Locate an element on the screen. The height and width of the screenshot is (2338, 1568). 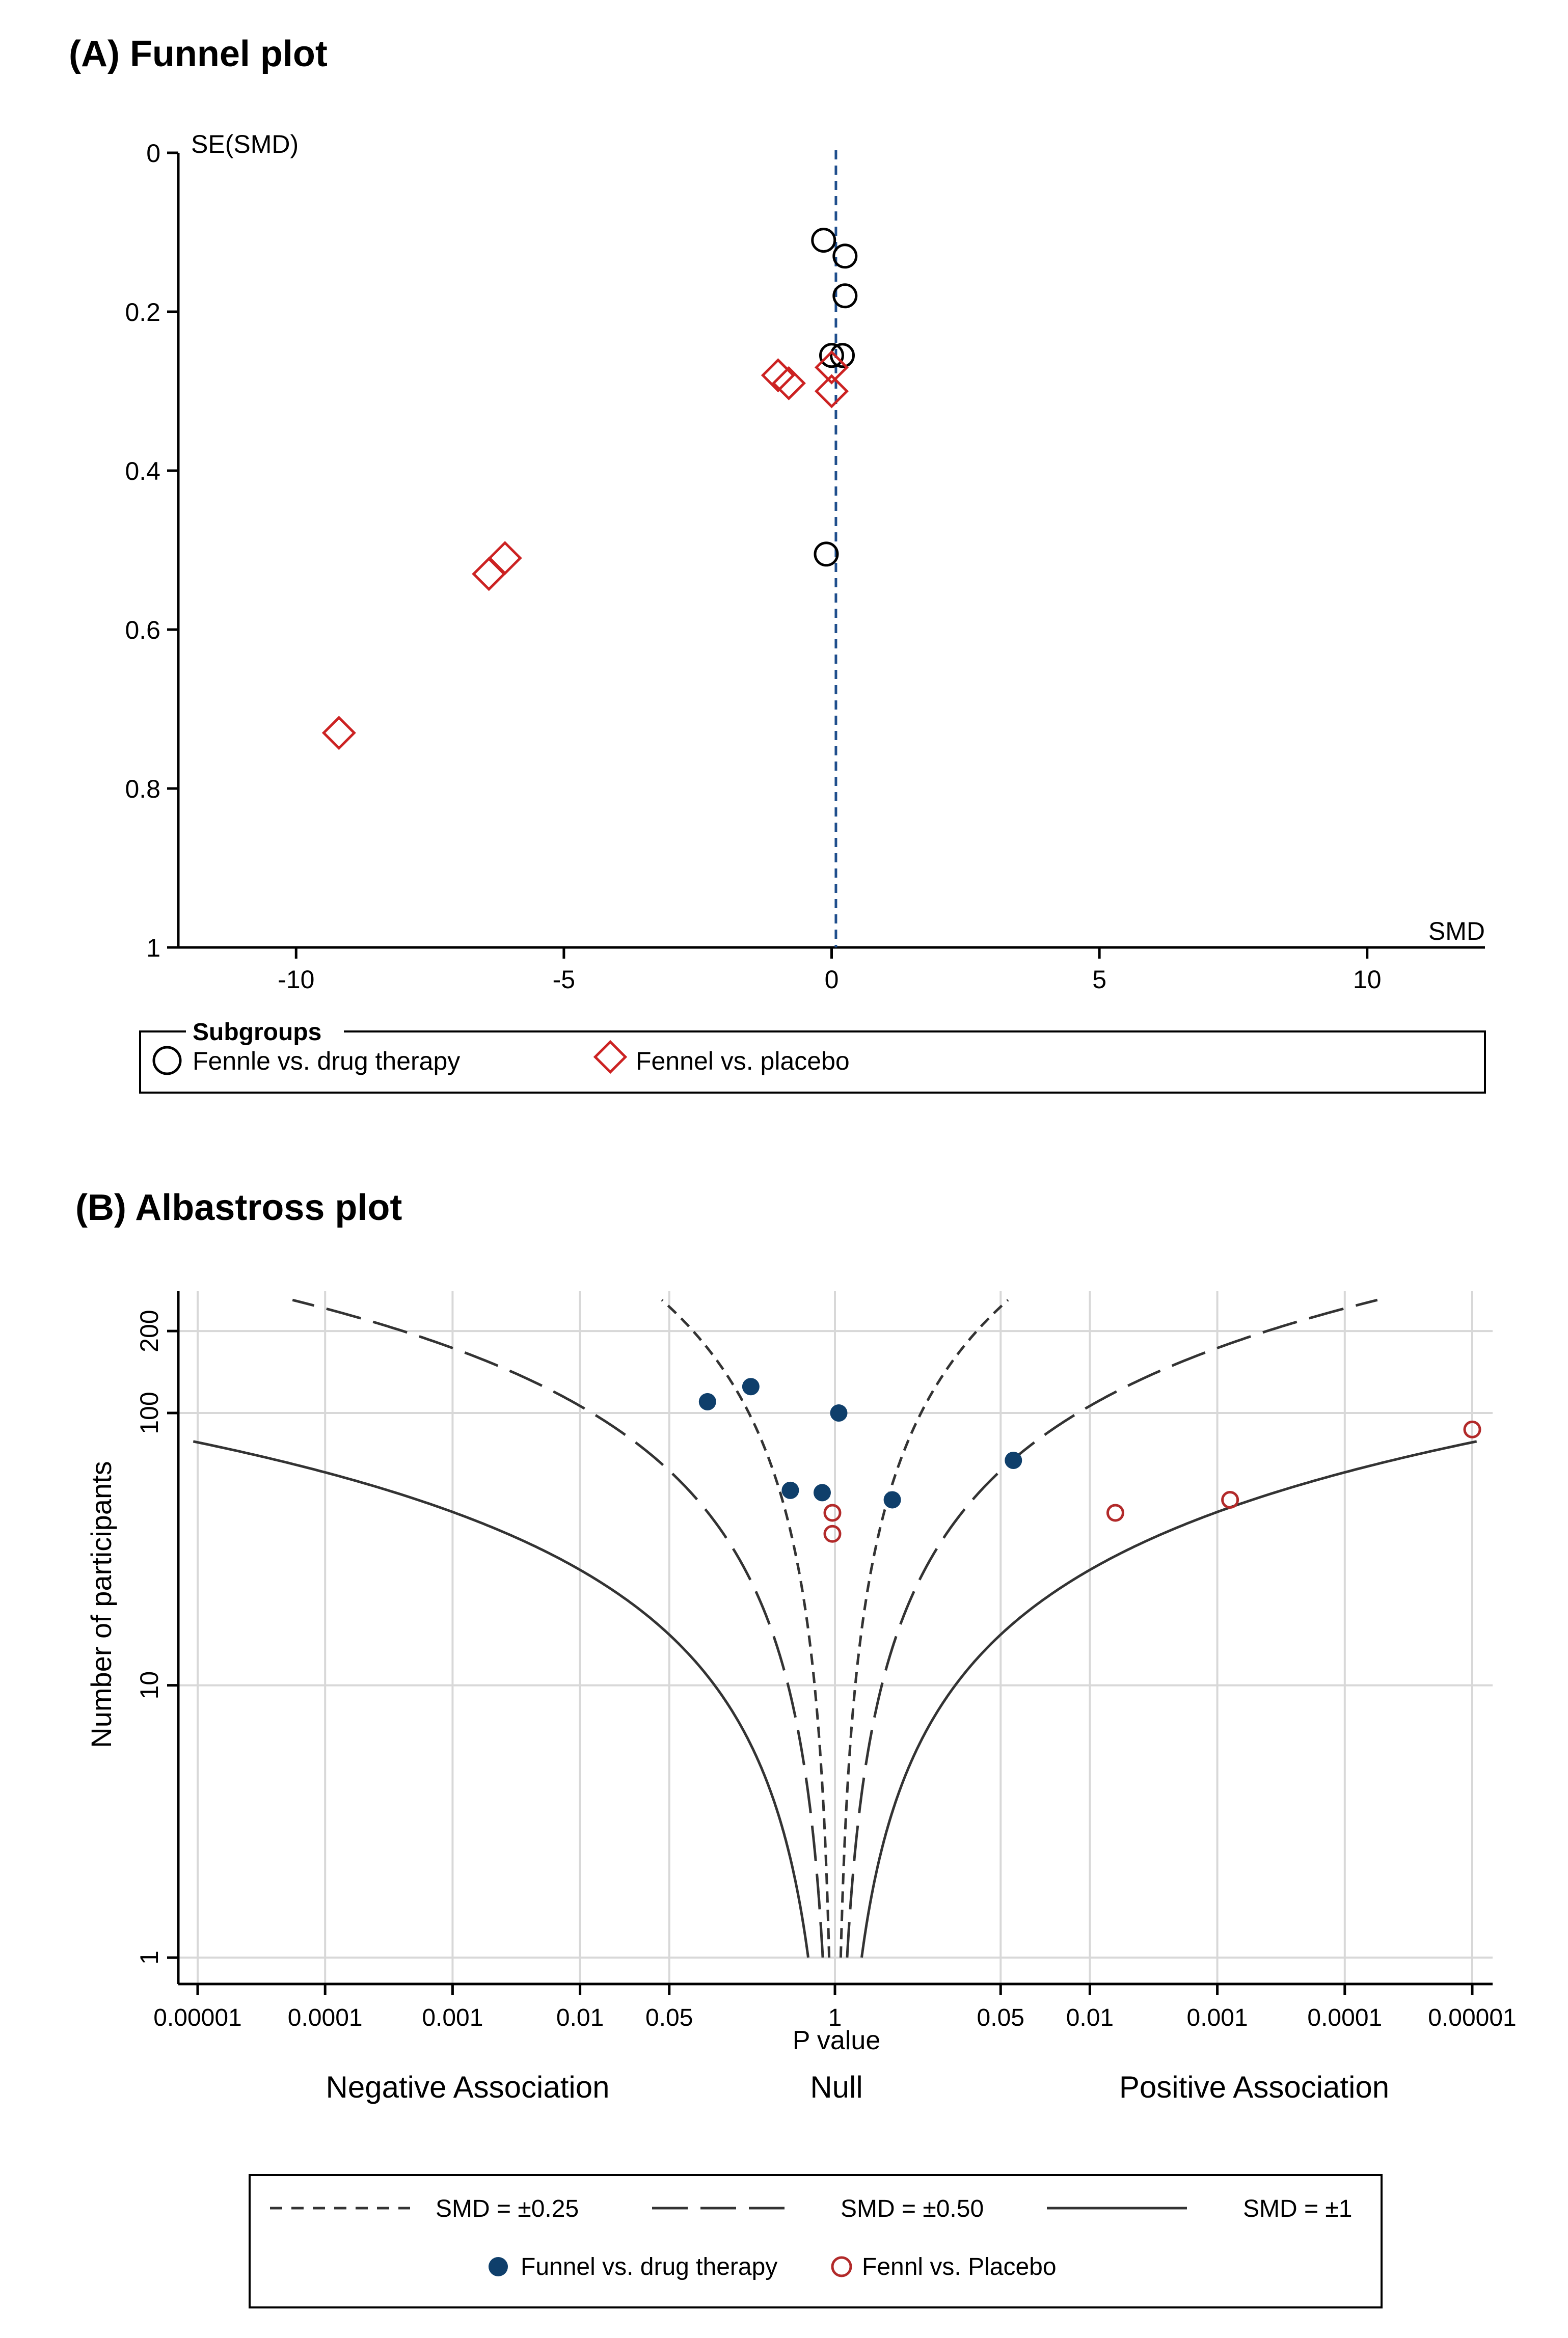
legend-label-smd-025: SMD = ±0.25 is located at coordinates (507, 2208).